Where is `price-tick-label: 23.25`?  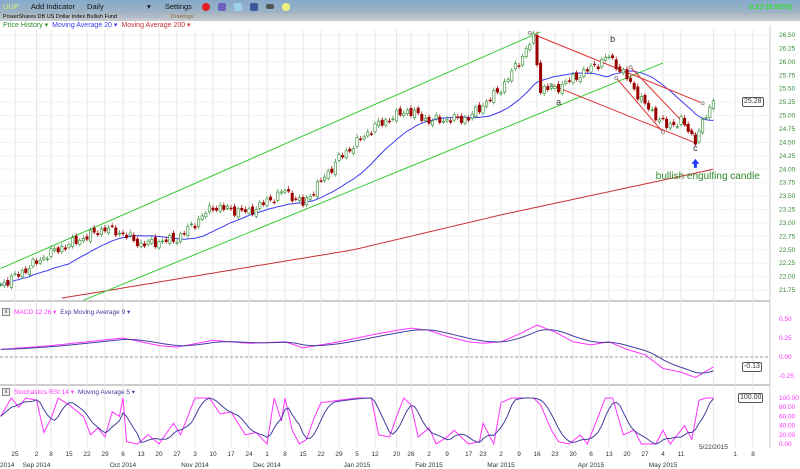 price-tick-label: 23.25 is located at coordinates (787, 210).